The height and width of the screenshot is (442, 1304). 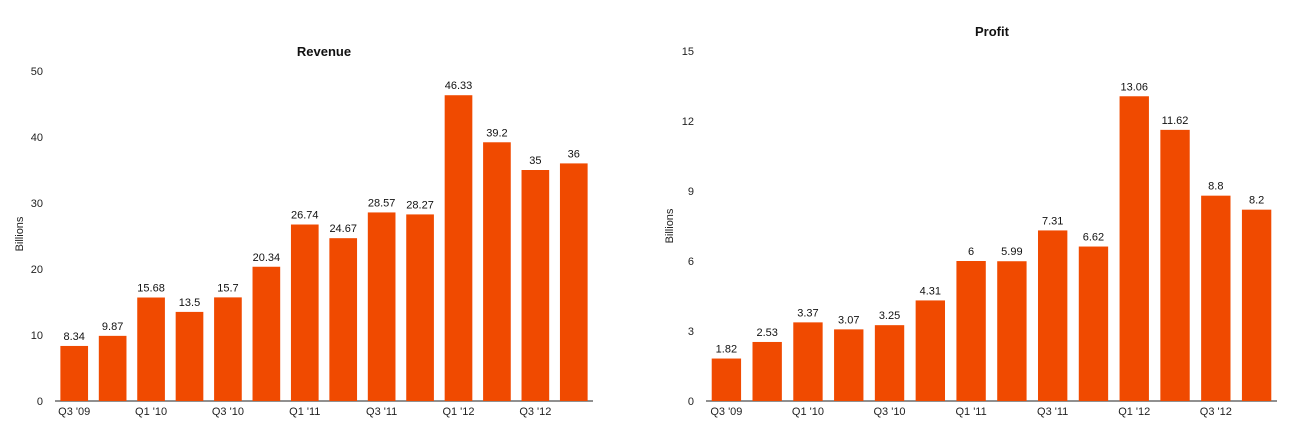 What do you see at coordinates (688, 122) in the screenshot?
I see `profit-y-tick-label: 12` at bounding box center [688, 122].